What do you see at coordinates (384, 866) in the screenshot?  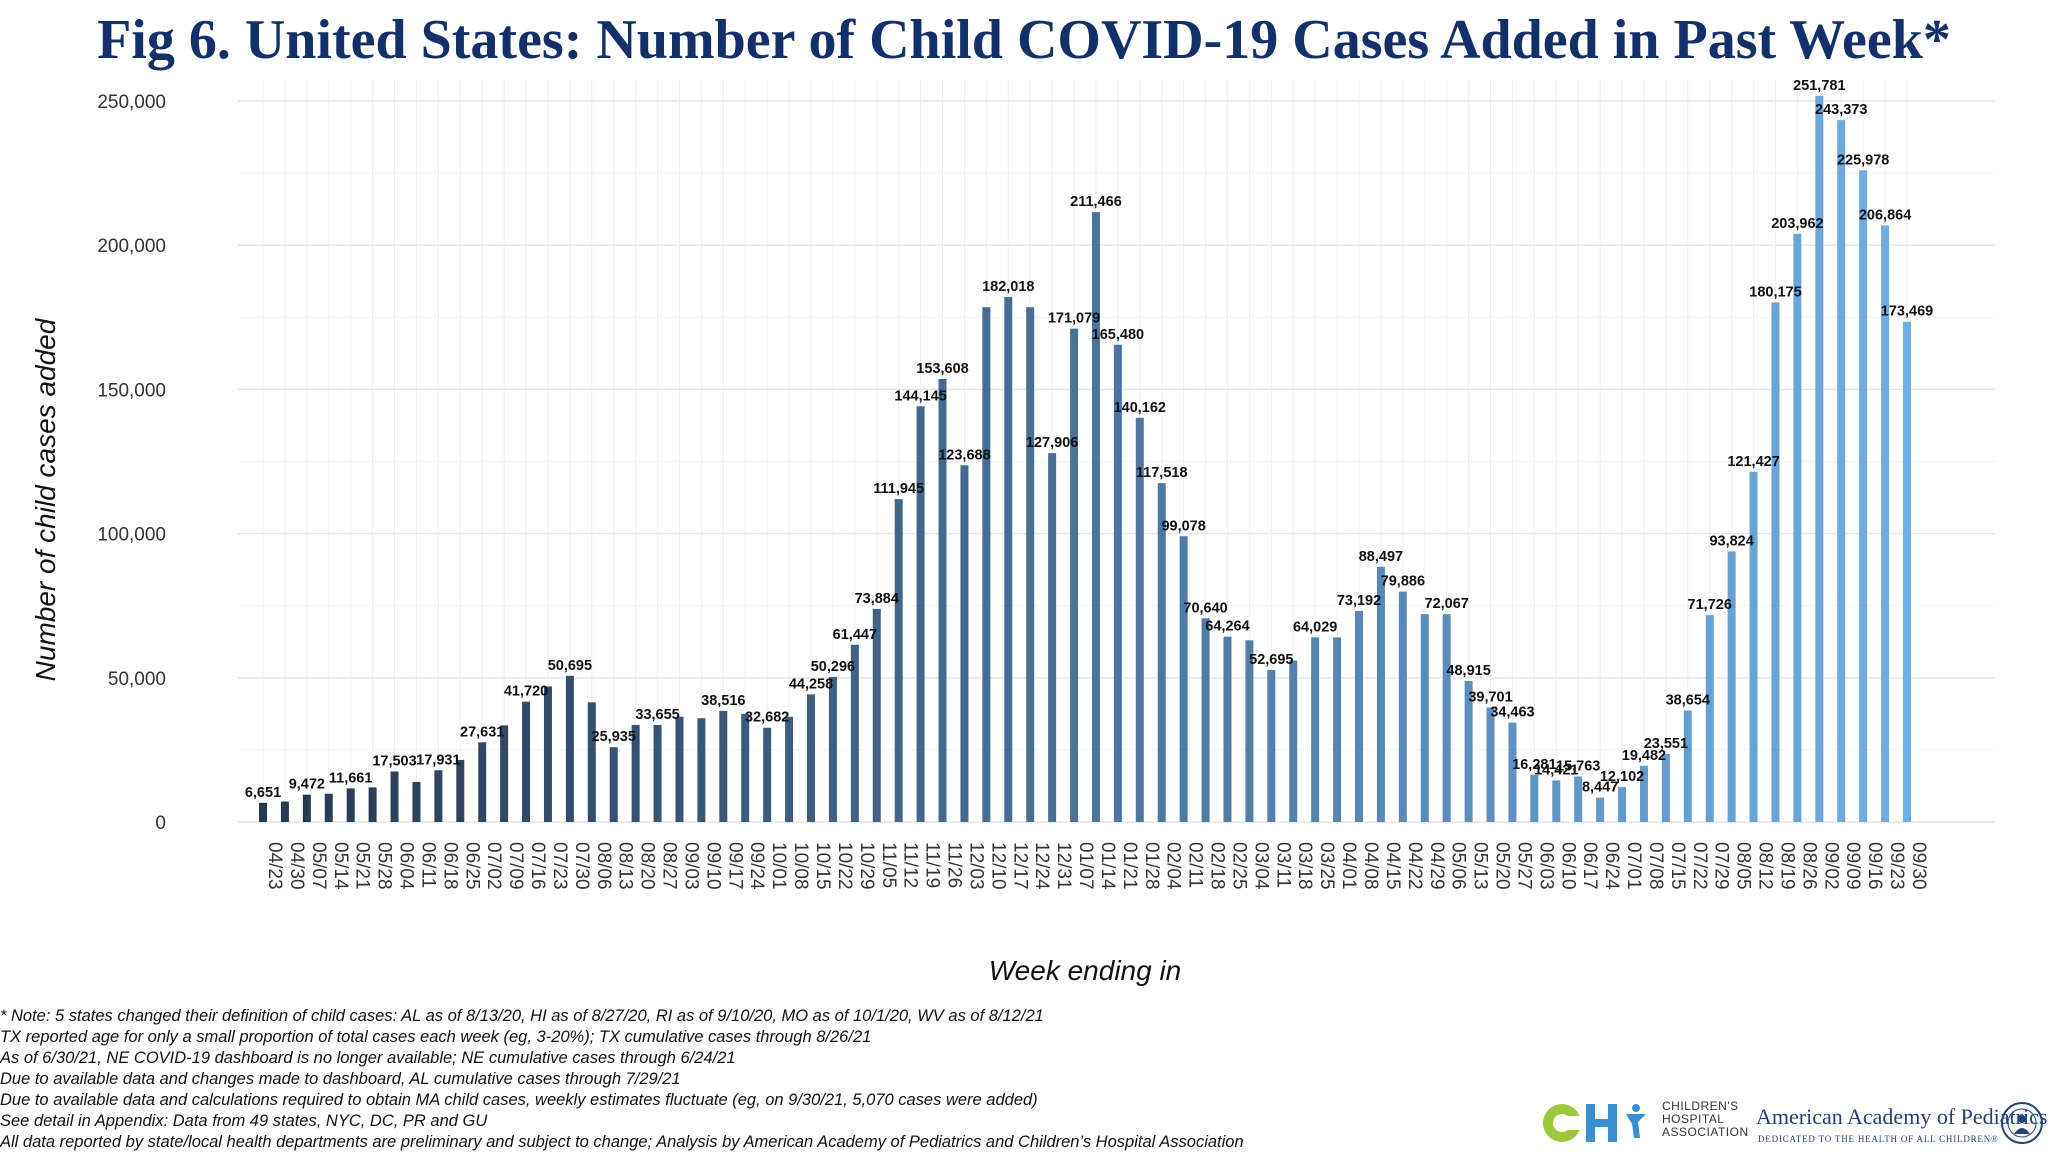 I see `x-tick-label: 05/28` at bounding box center [384, 866].